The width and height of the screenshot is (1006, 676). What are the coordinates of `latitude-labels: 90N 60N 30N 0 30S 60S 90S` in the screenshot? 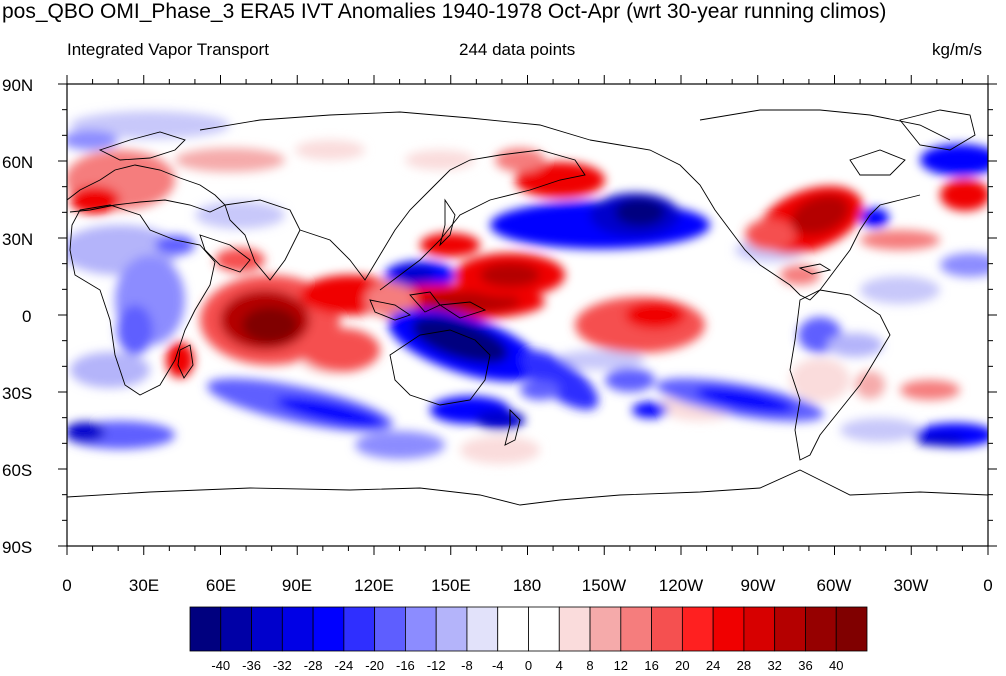 It's located at (17, 316).